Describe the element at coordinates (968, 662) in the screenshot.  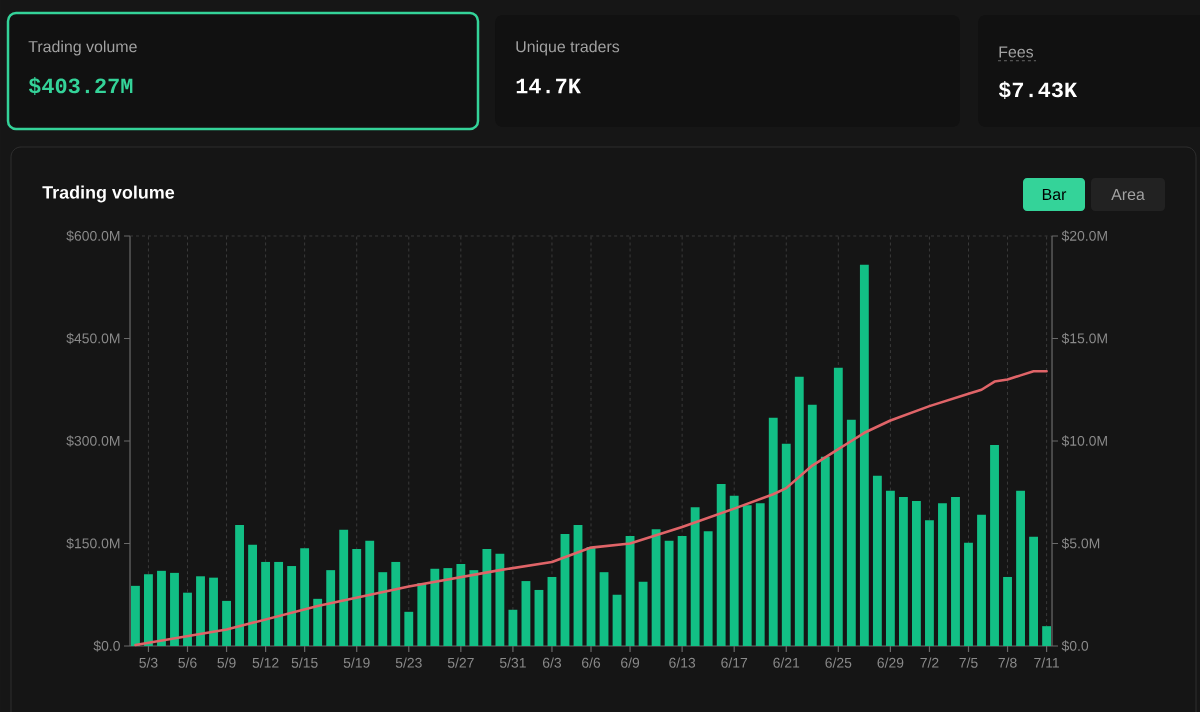
I see `x-tick-label: 7/5` at that location.